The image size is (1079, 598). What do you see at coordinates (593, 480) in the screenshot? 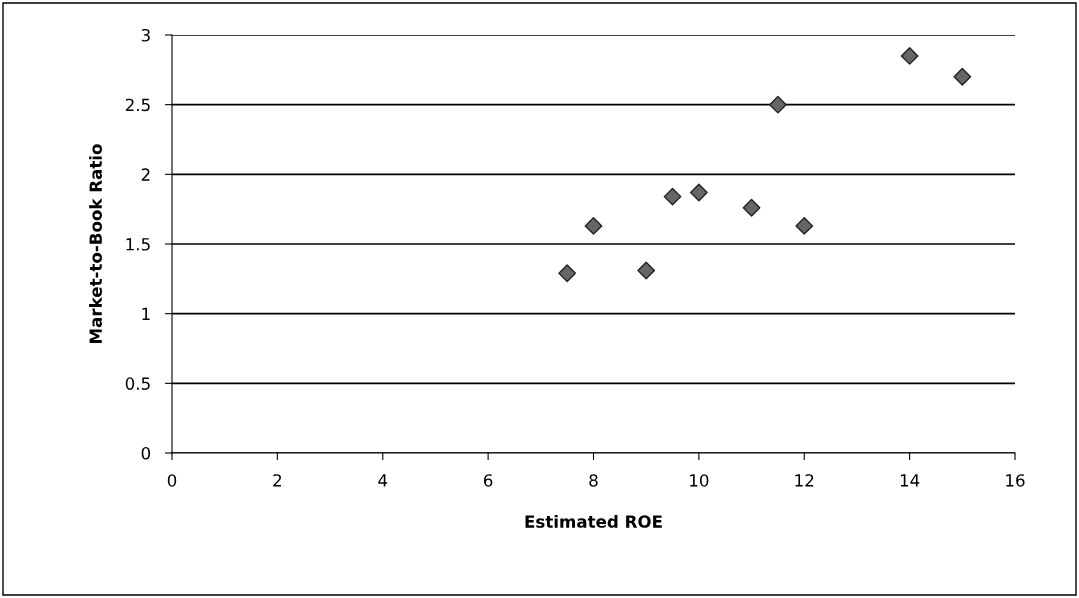
I see `x-tick-label: 8` at bounding box center [593, 480].